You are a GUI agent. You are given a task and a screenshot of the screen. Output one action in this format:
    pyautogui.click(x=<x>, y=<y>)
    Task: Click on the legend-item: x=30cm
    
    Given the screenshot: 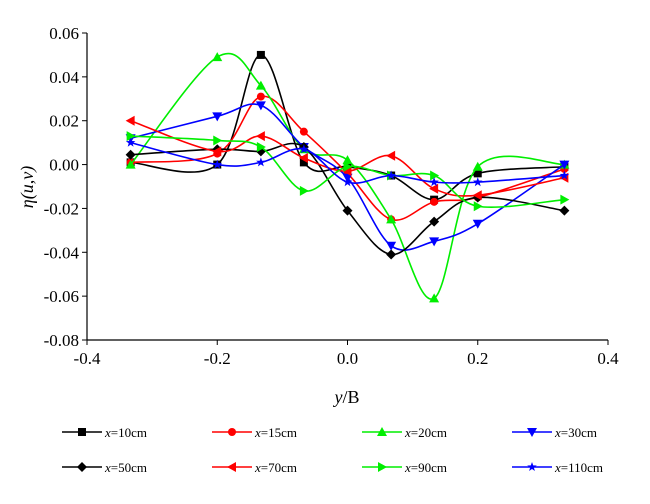 What is the action you would take?
    pyautogui.click(x=554, y=432)
    